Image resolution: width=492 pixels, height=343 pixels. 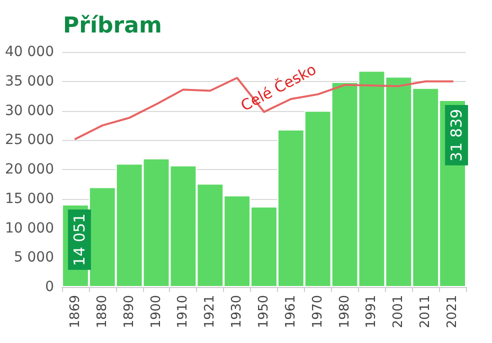 What do you see at coordinates (29, 110) in the screenshot?
I see `y-tick-label: 30 000` at bounding box center [29, 110].